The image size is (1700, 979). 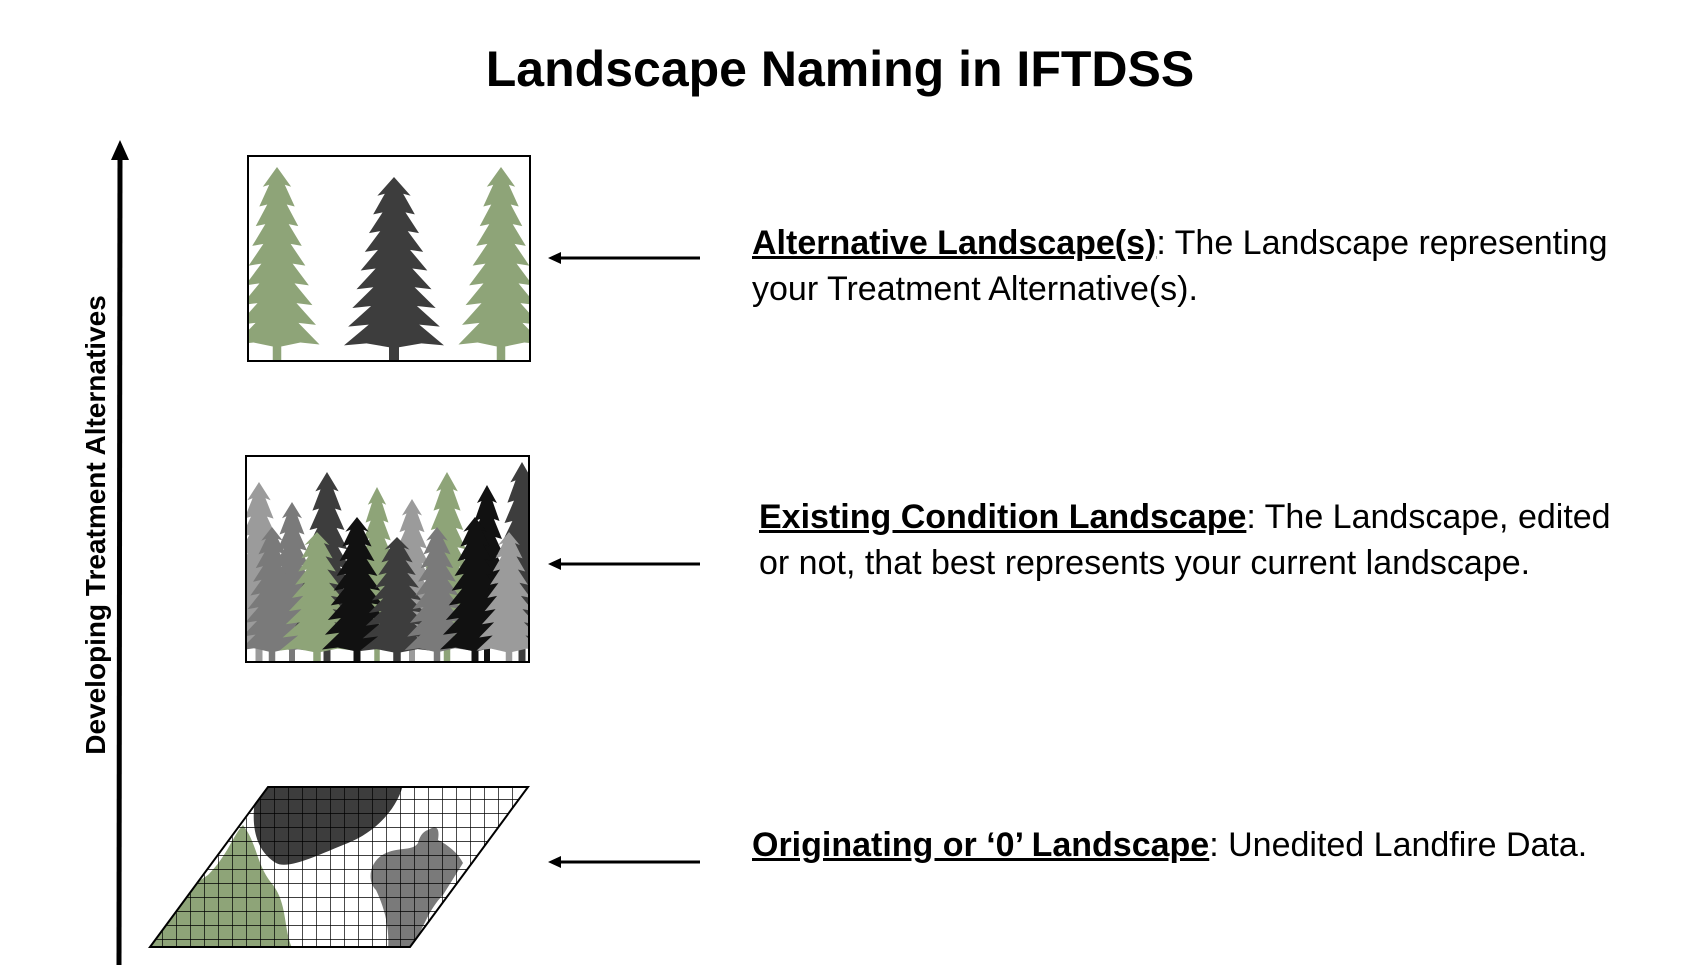 I want to click on originating-landscape-description: : Unedited Landfire Data., so click(x=1398, y=845).